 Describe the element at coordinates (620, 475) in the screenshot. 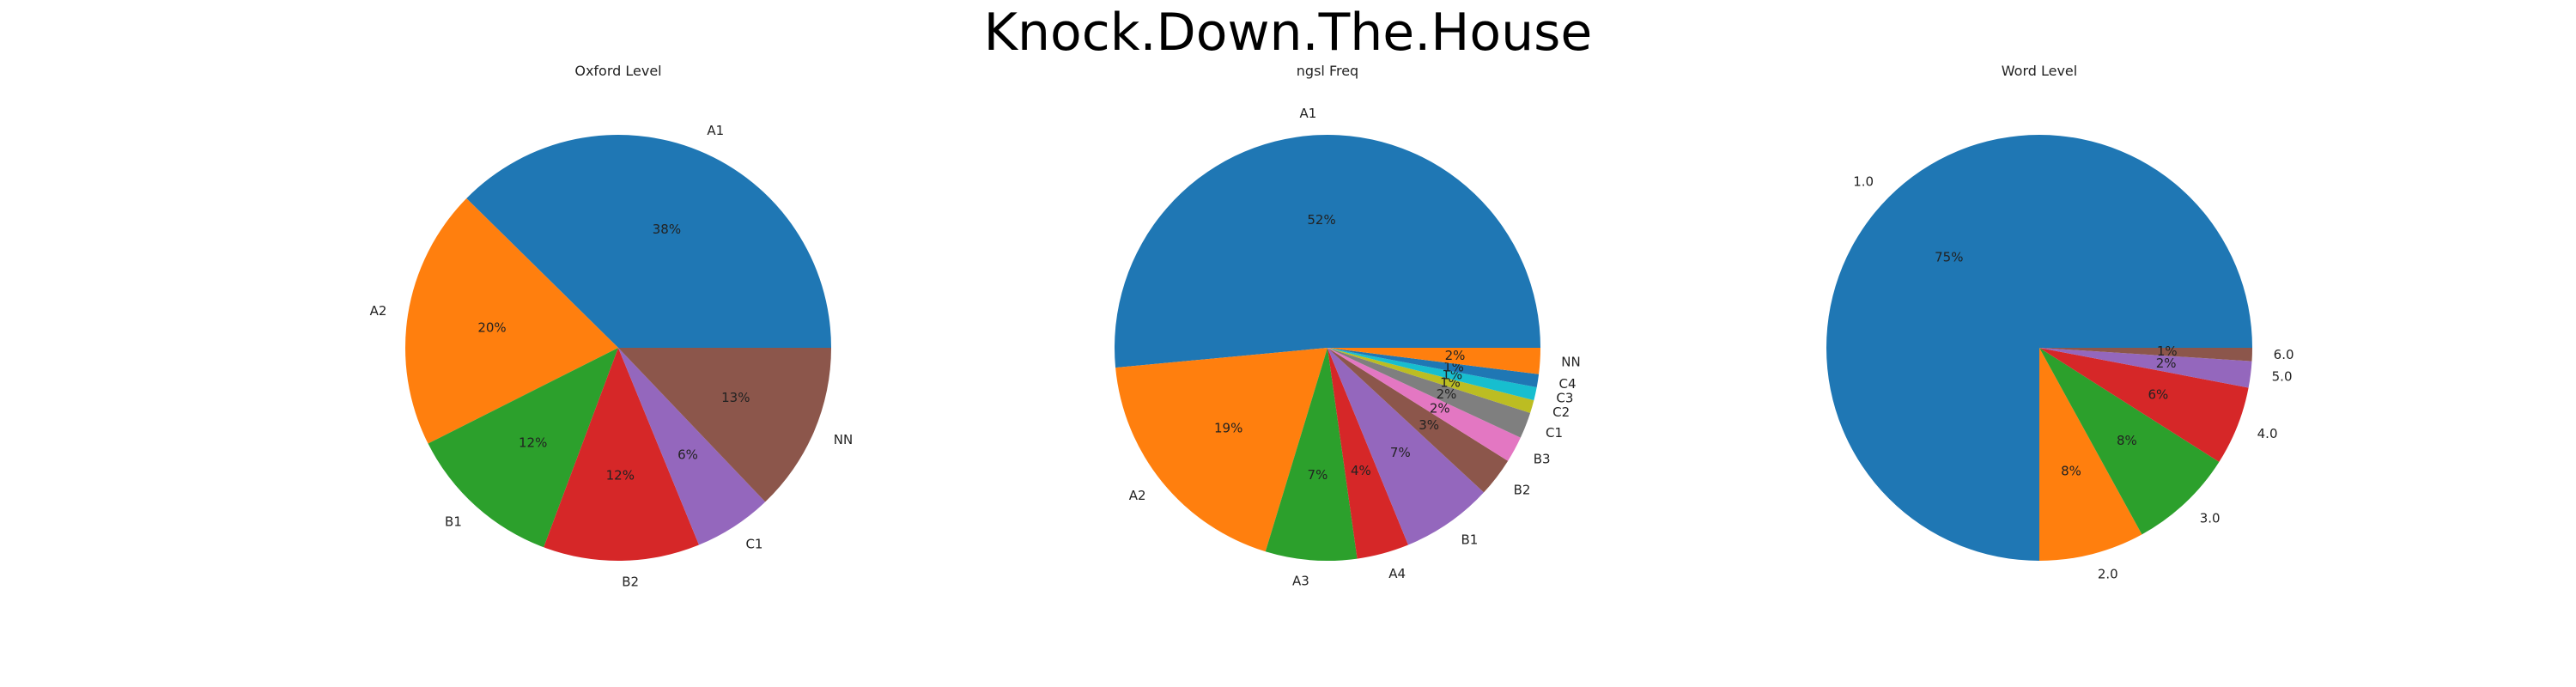

I see `percent-label-b2: 12%` at that location.